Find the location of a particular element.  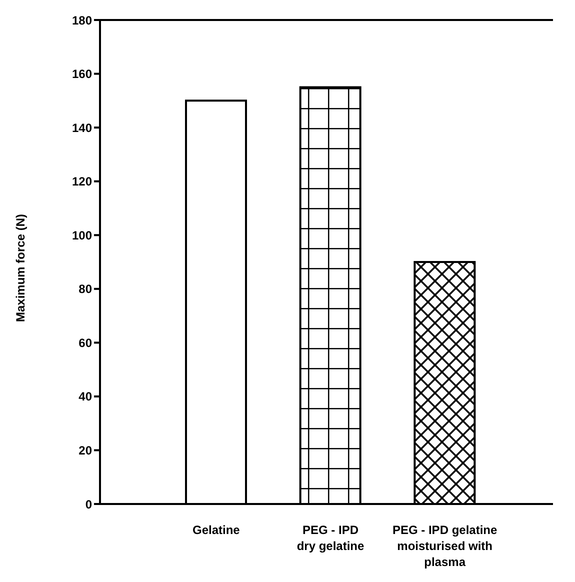

y-tick-label: 180 is located at coordinates (82, 20).